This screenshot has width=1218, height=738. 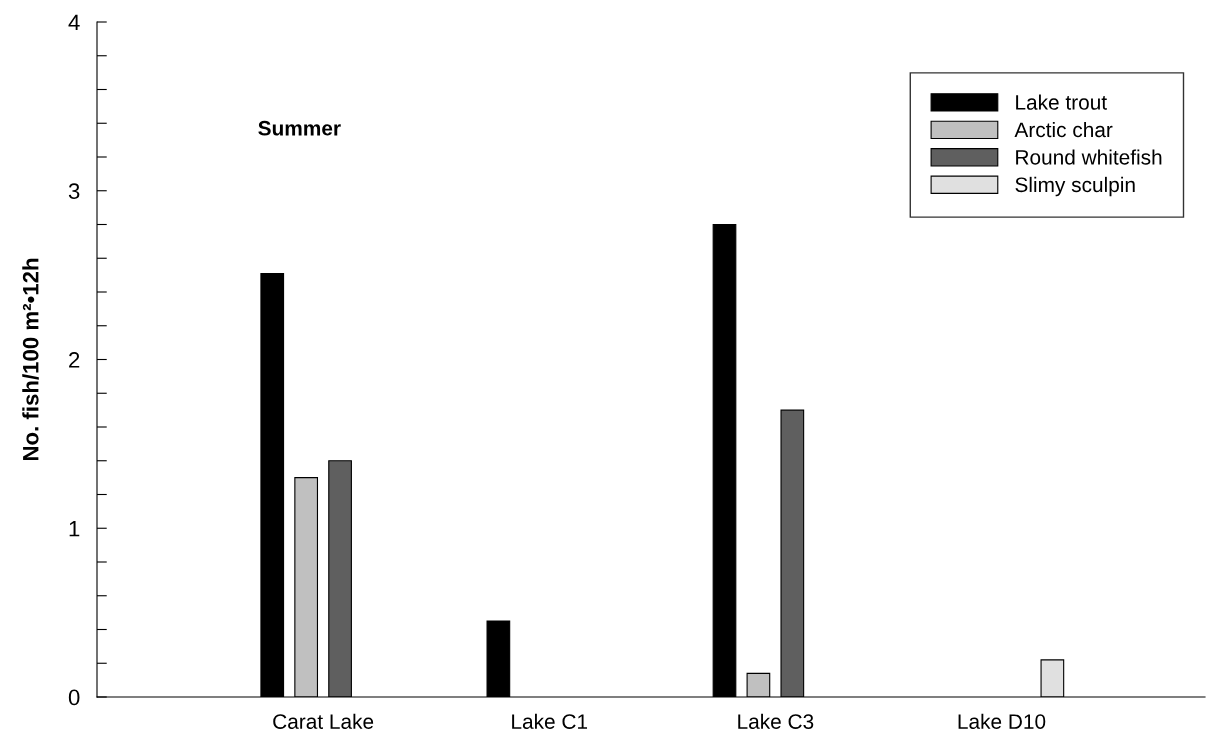 What do you see at coordinates (1002, 721) in the screenshot?
I see `x-tick-label: Lake D10` at bounding box center [1002, 721].